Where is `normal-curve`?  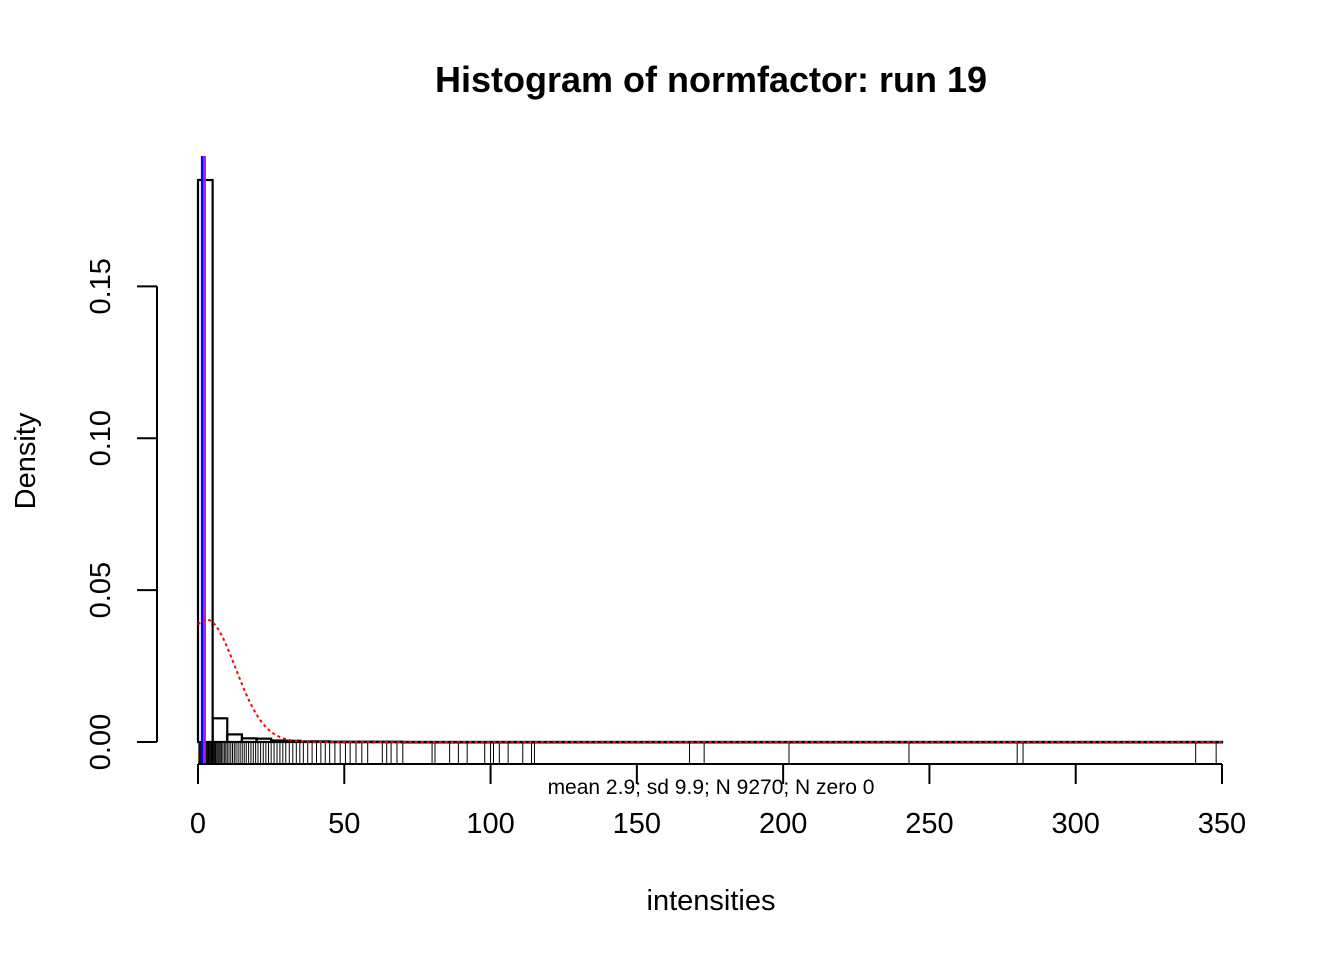
normal-curve is located at coordinates (709, 680).